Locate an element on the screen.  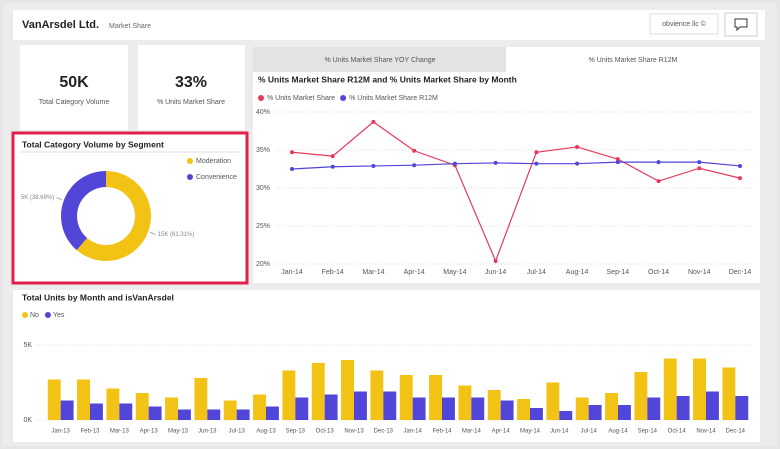
comment-button is located at coordinates (741, 24).